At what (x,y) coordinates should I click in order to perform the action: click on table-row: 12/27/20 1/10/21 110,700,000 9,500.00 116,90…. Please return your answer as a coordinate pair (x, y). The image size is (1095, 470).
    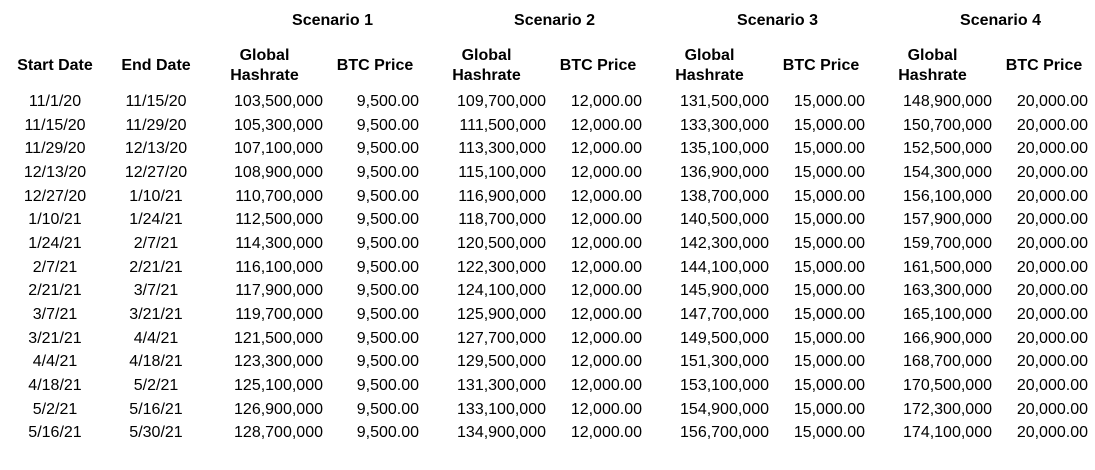
    Looking at the image, I should click on (546, 197).